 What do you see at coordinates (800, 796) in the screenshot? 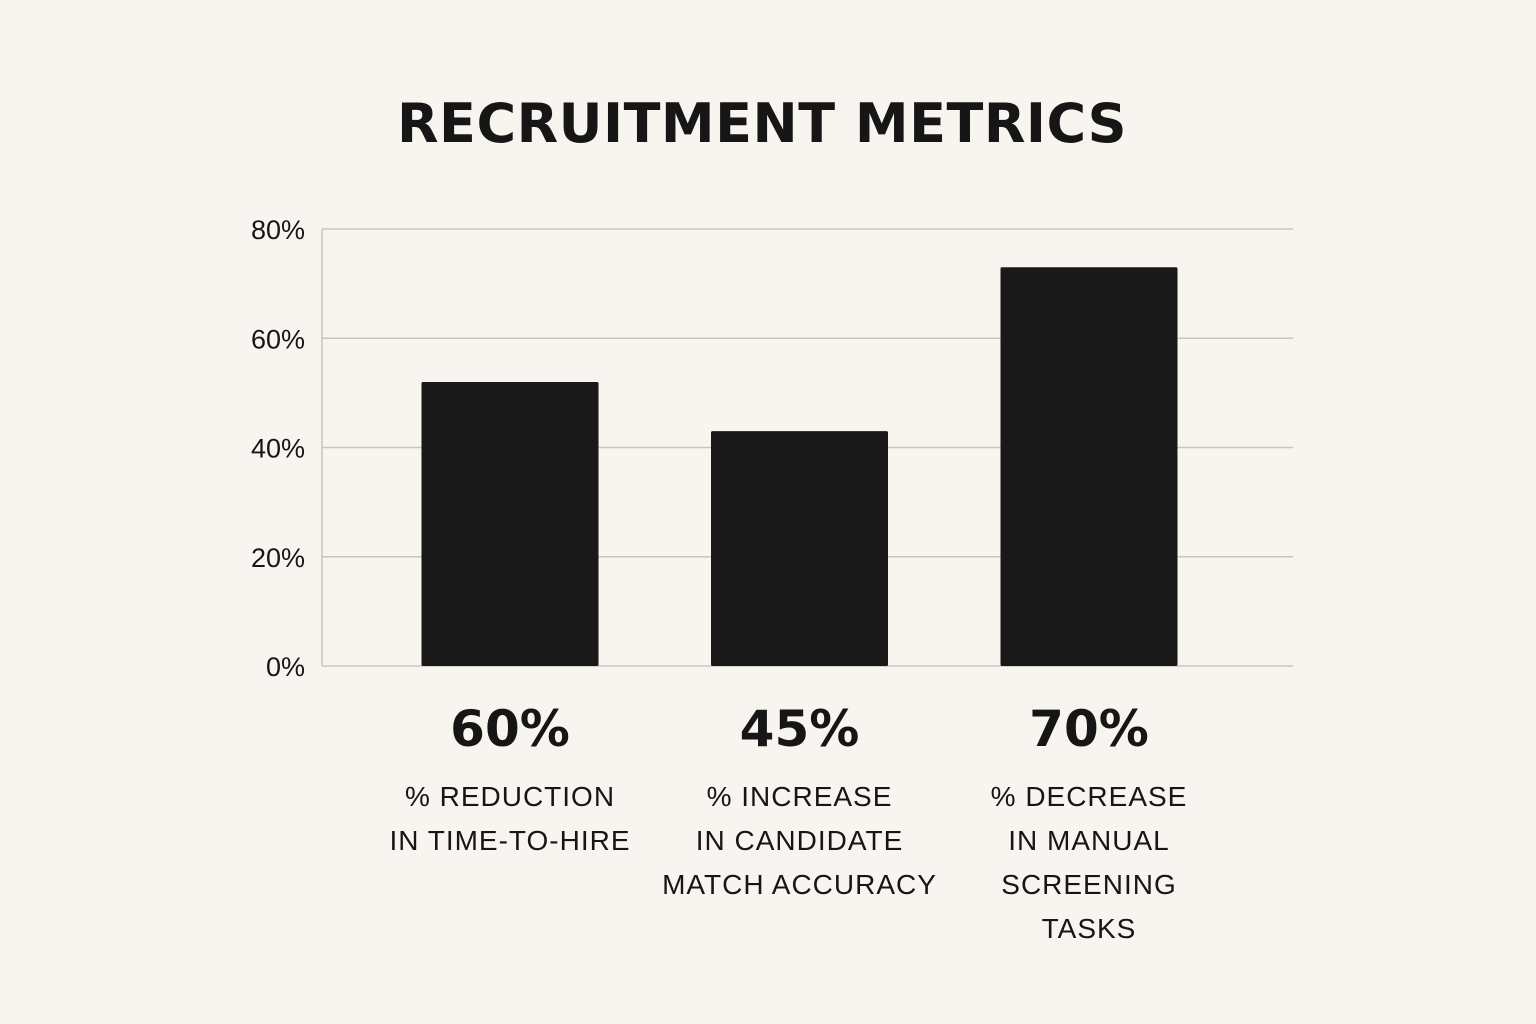
I see `category-label-line: % INCREASE` at bounding box center [800, 796].